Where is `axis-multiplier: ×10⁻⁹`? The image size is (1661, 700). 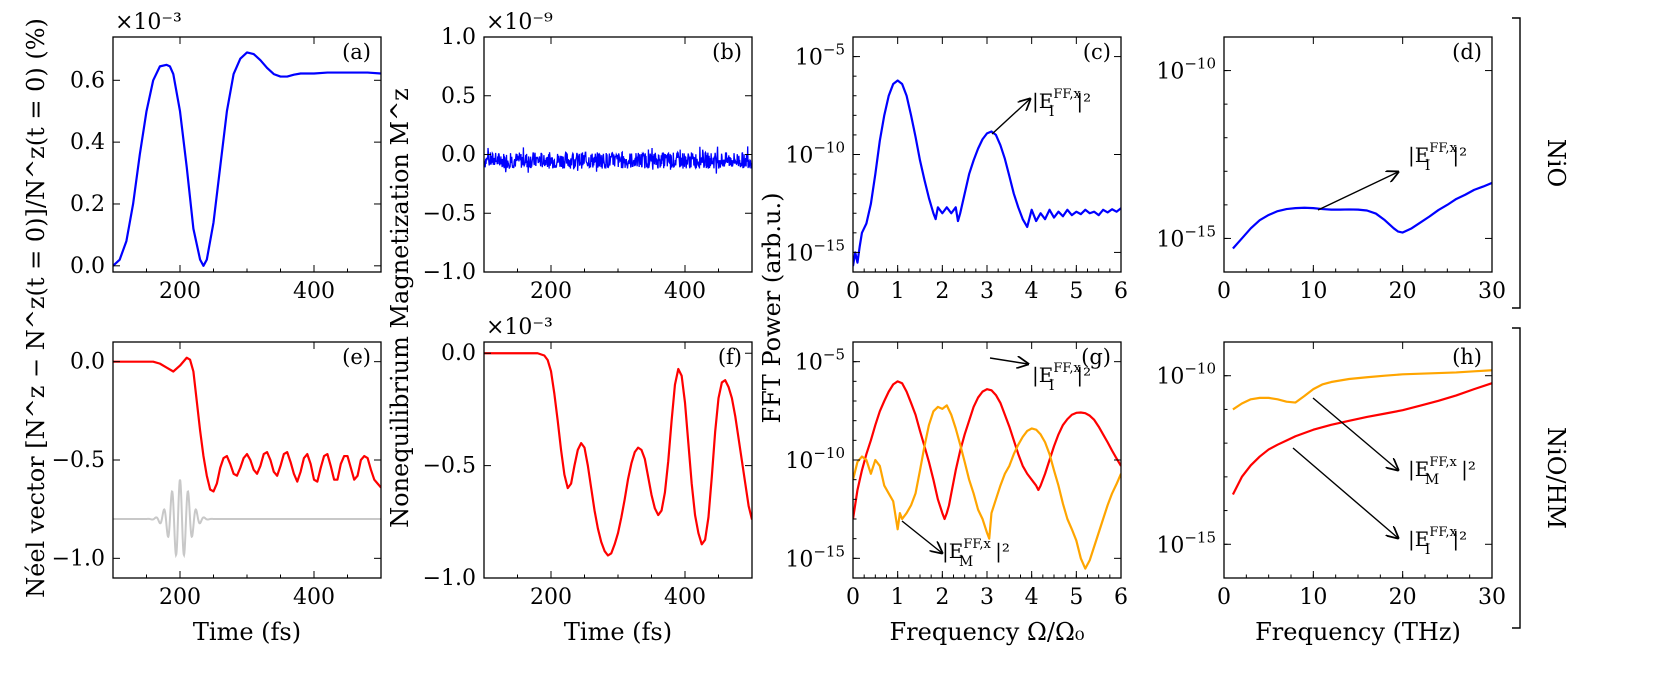 axis-multiplier: ×10⁻⁹ is located at coordinates (519, 22).